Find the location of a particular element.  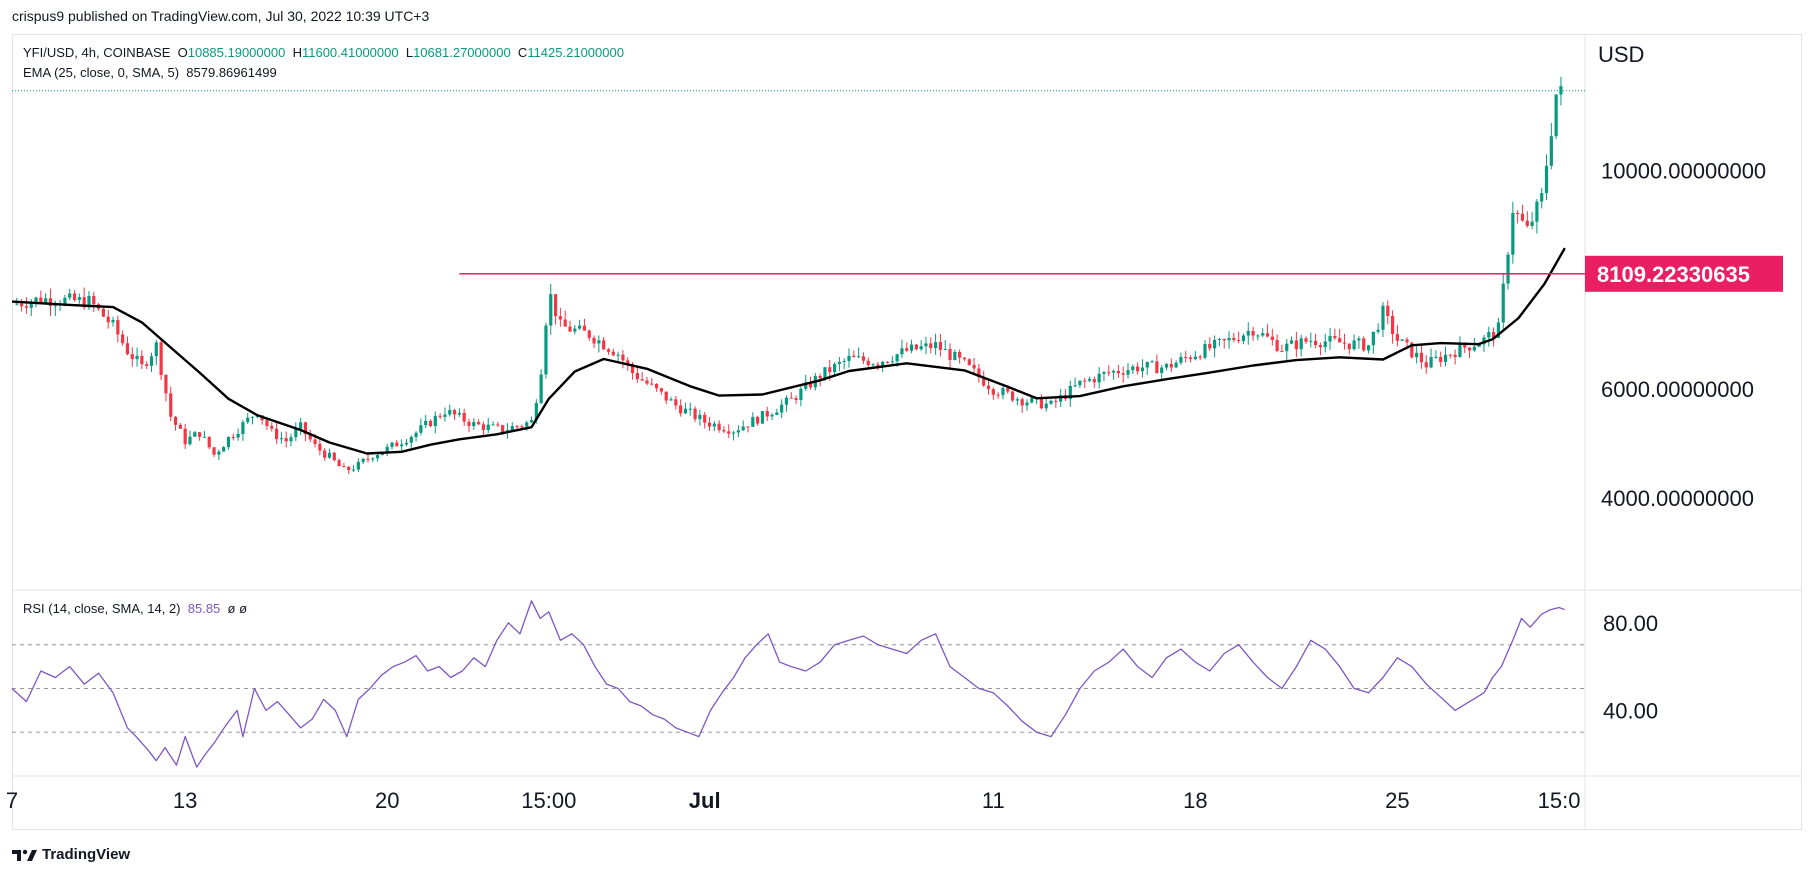

x-tick-label: 13 is located at coordinates (185, 800).